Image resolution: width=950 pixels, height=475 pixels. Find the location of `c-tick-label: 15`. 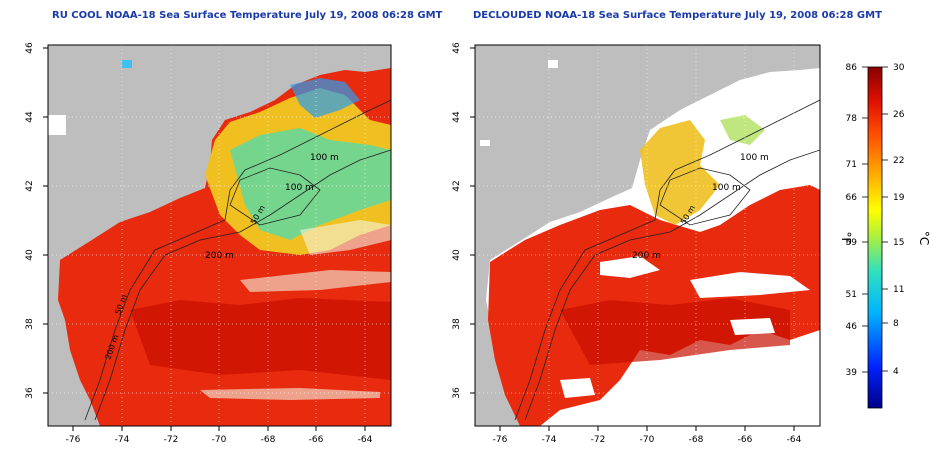

c-tick-label: 15 is located at coordinates (898, 243).